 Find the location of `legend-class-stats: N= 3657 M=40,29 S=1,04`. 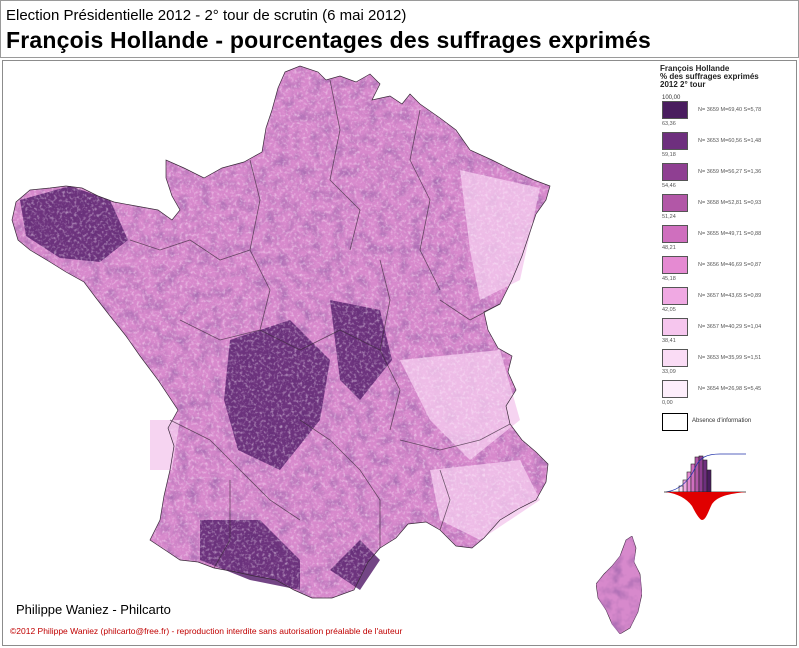

legend-class-stats: N= 3657 M=40,29 S=1,04 is located at coordinates (730, 327).